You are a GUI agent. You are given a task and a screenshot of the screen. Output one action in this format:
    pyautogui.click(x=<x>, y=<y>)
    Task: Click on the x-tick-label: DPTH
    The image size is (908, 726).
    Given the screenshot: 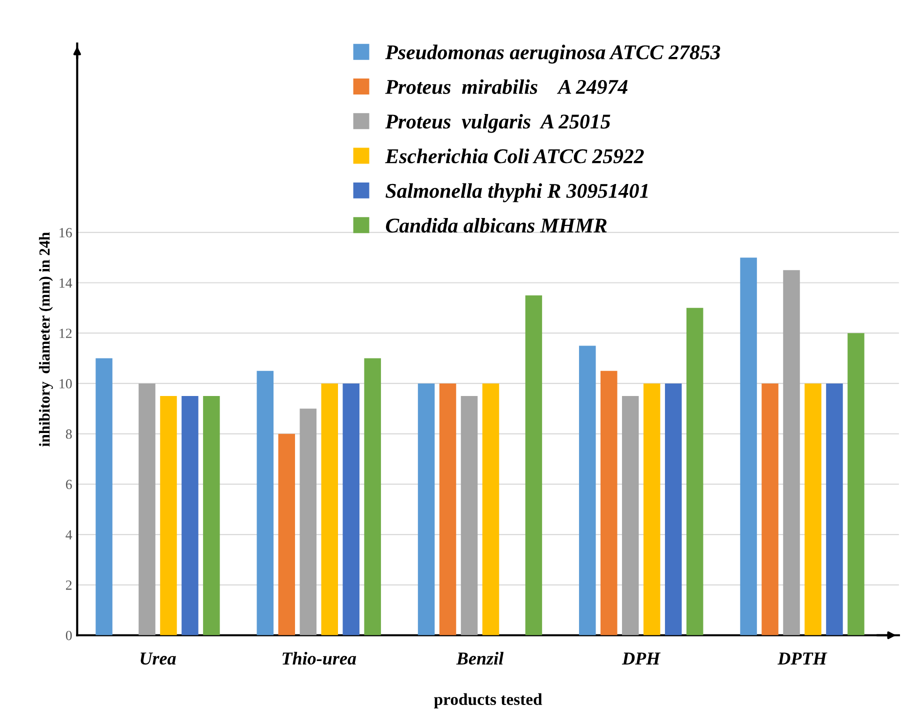 What is the action you would take?
    pyautogui.click(x=803, y=658)
    